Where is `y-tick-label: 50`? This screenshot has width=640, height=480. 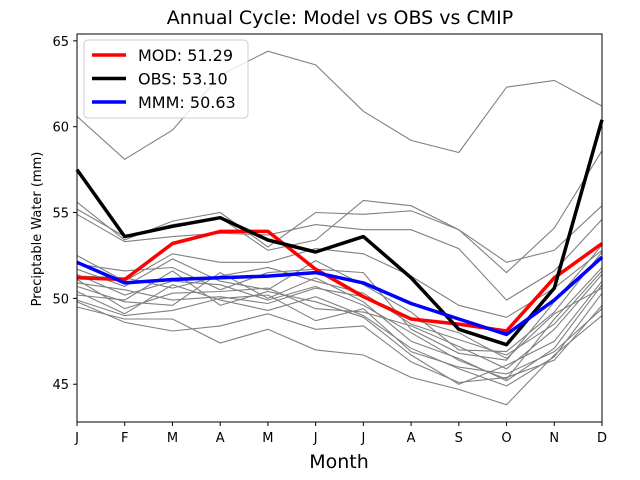
y-tick-label: 50 is located at coordinates (60, 299).